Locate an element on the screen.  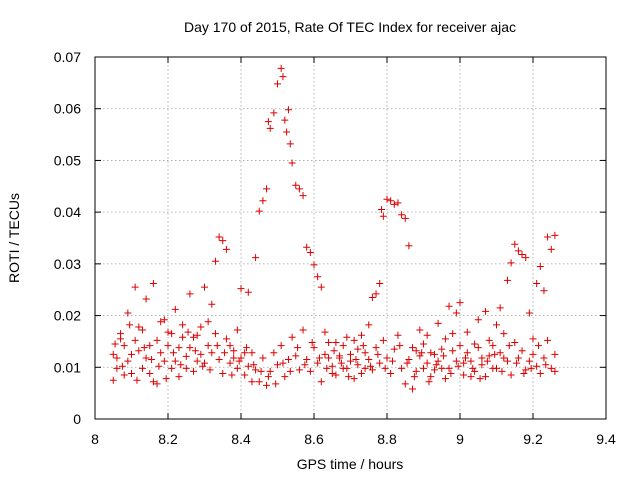
x-tick-label: 9 is located at coordinates (460, 439).